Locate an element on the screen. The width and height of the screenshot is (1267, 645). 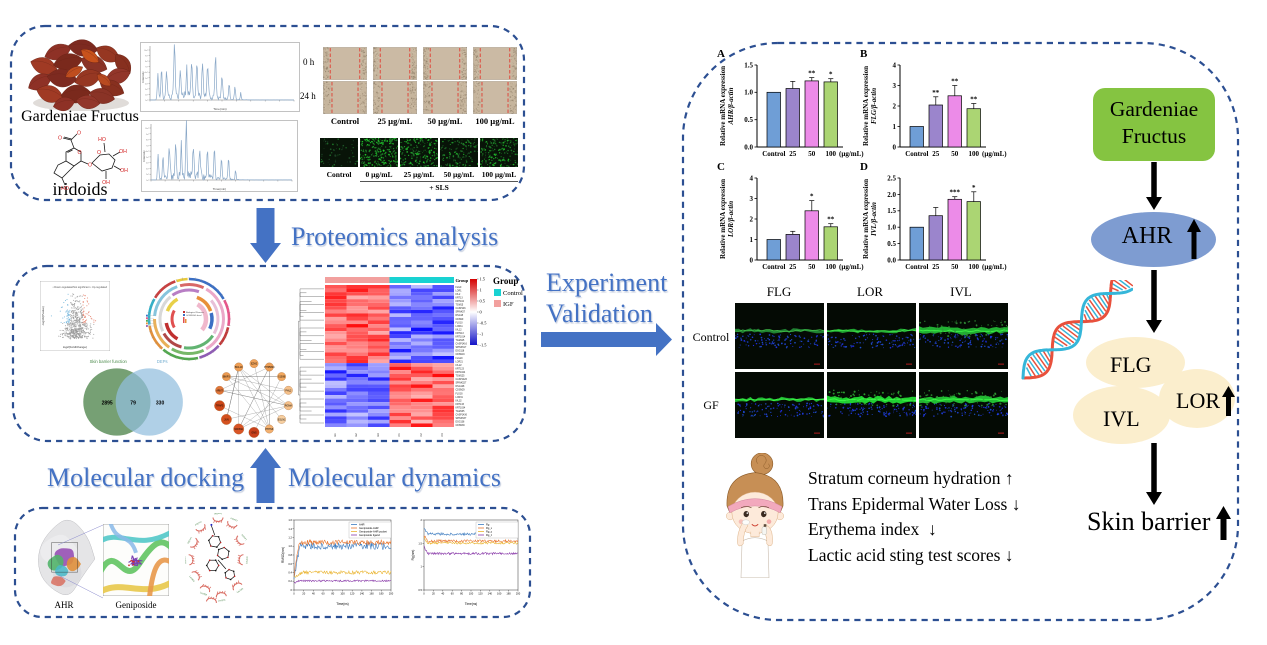
svg-text: TGM115 is located at coordinates (460, 341).